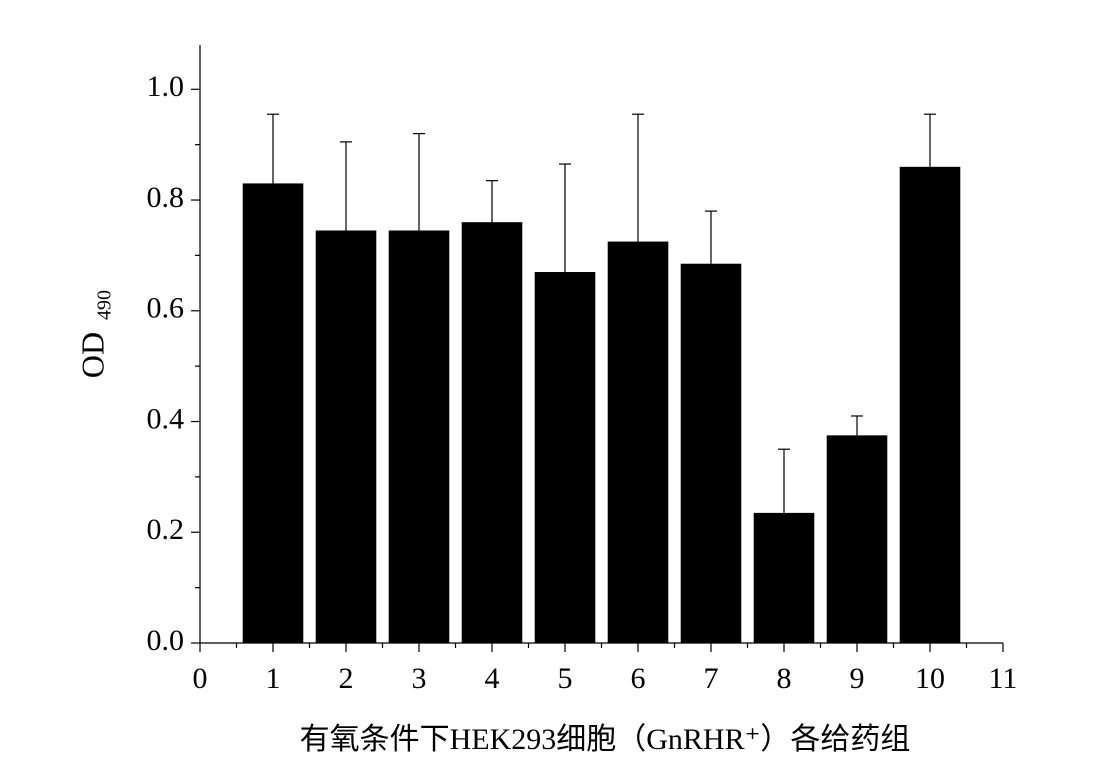 The height and width of the screenshot is (780, 1100). I want to click on x-tick-label: 4, so click(492, 678).